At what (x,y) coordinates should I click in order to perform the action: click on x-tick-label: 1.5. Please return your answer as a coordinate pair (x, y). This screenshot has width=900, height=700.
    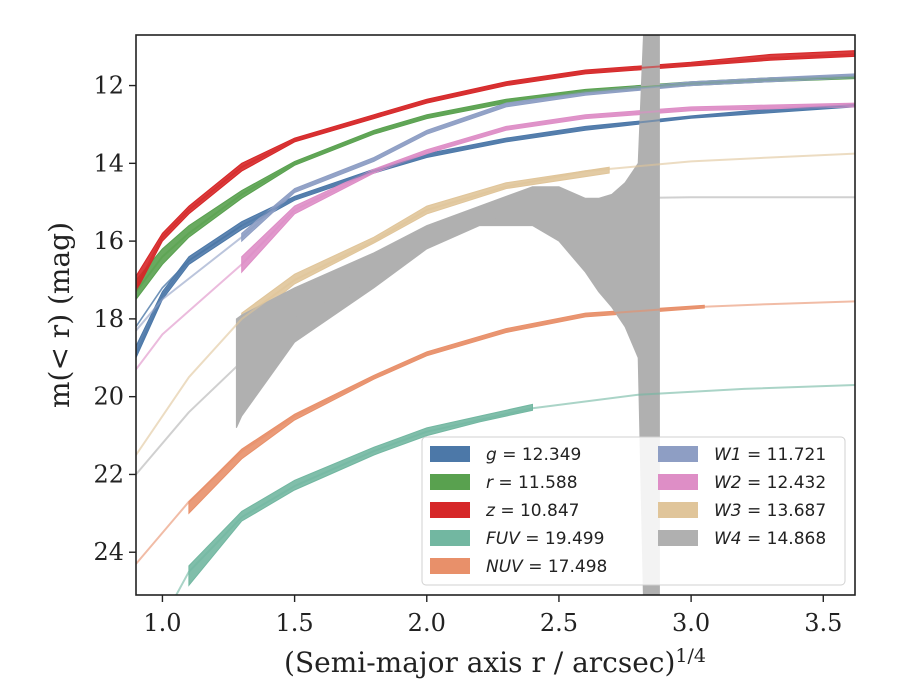
    Looking at the image, I should click on (295, 623).